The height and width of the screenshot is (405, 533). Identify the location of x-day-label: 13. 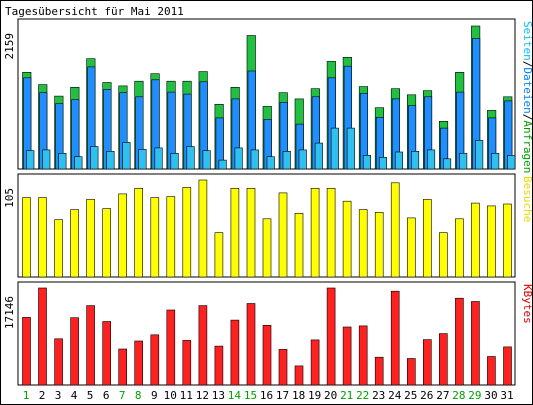
(218, 395).